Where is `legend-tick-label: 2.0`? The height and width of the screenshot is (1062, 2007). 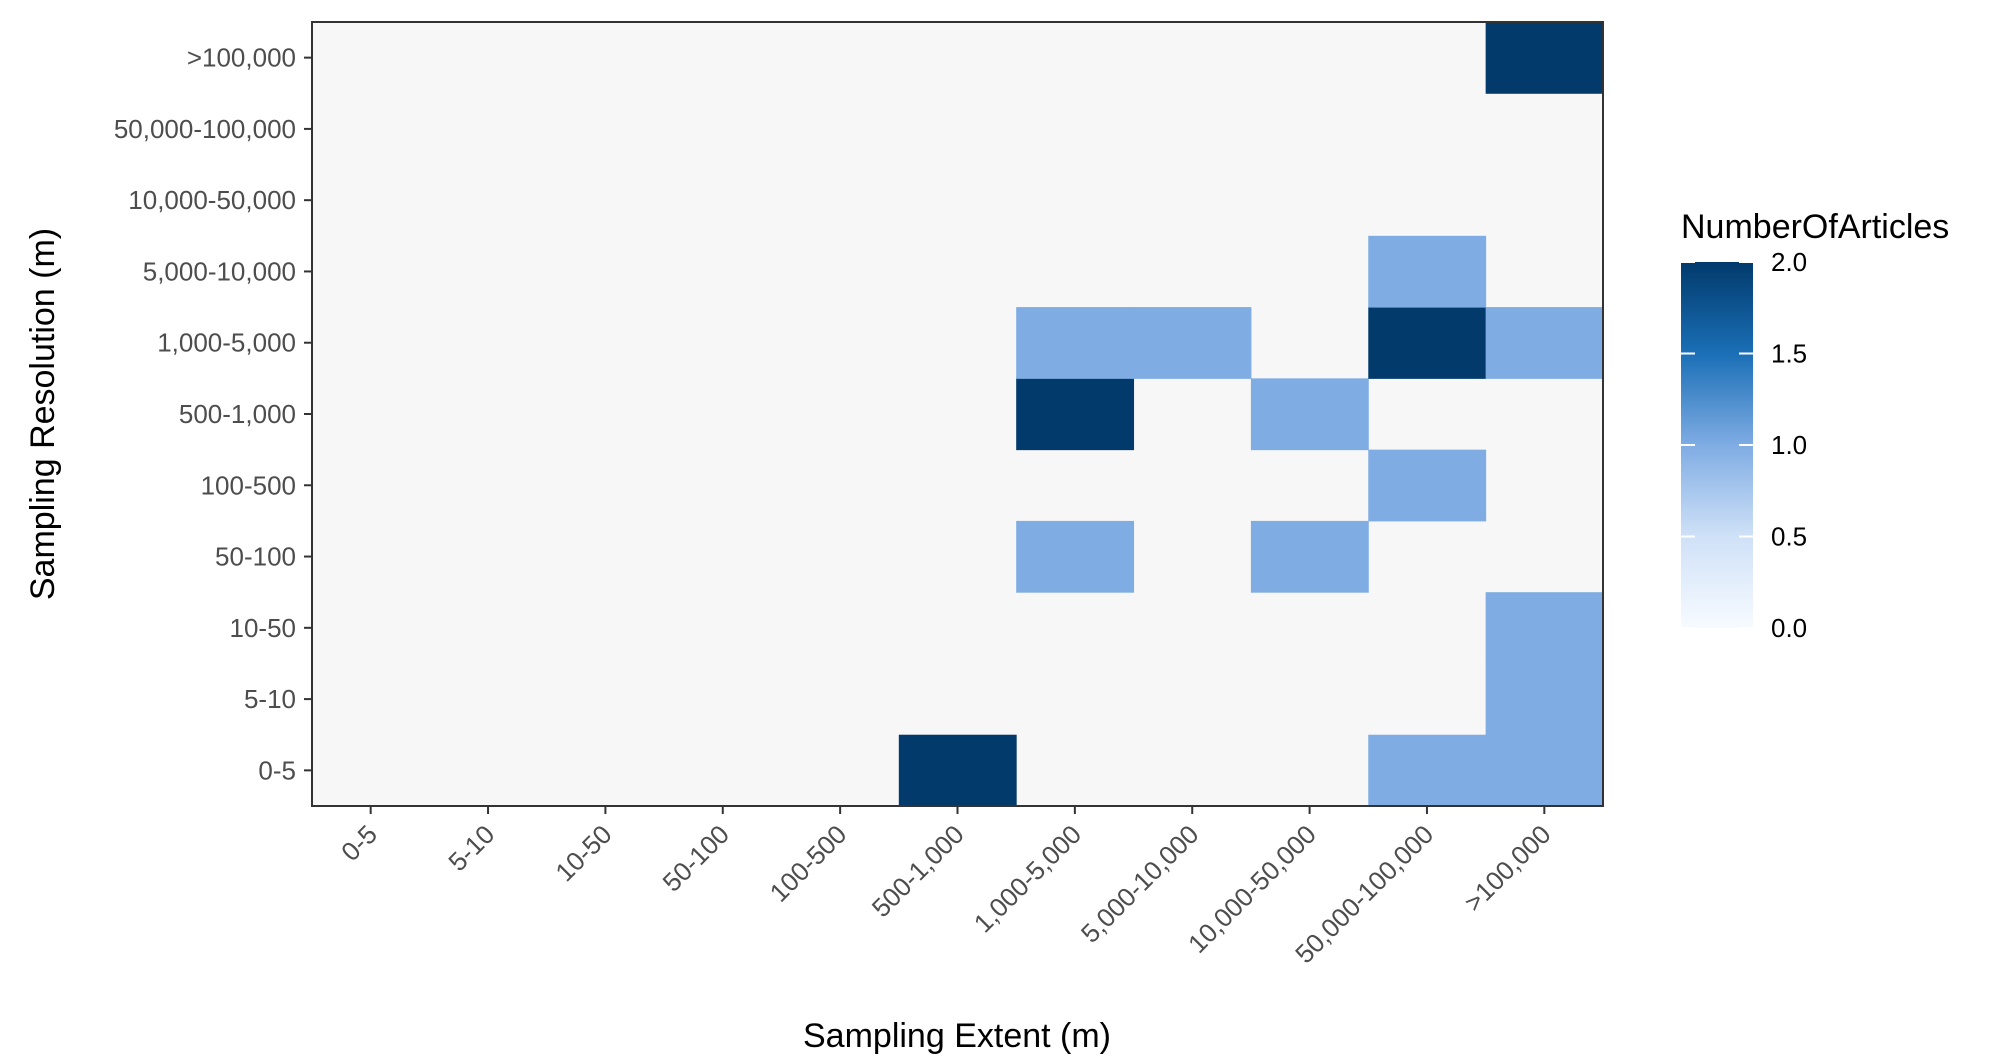
legend-tick-label: 2.0 is located at coordinates (1789, 262).